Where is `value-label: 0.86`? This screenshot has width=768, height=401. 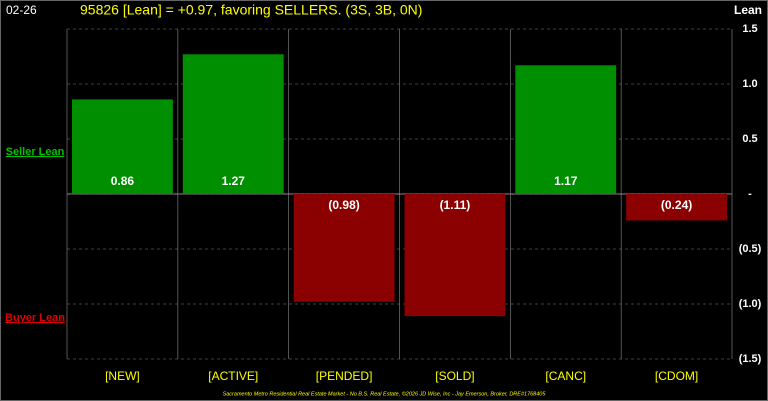
value-label: 0.86 is located at coordinates (123, 181).